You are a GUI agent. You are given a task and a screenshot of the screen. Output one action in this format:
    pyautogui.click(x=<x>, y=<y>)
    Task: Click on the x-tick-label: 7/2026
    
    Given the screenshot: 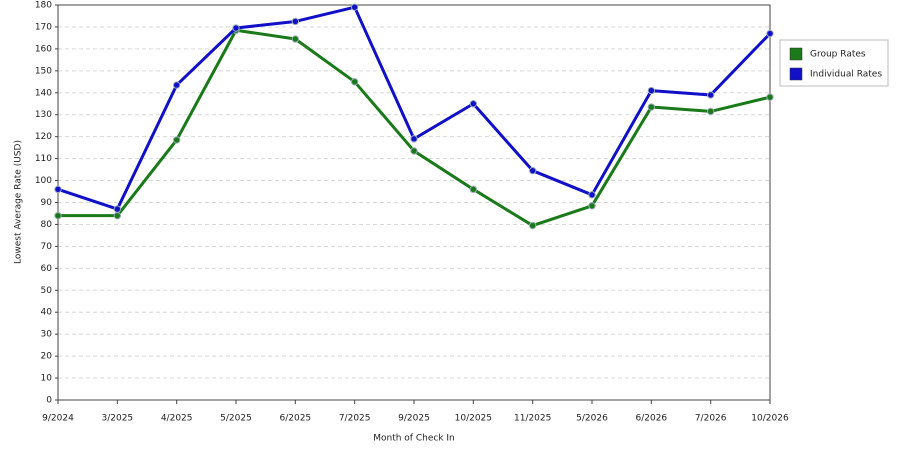 What is the action you would take?
    pyautogui.click(x=711, y=419)
    